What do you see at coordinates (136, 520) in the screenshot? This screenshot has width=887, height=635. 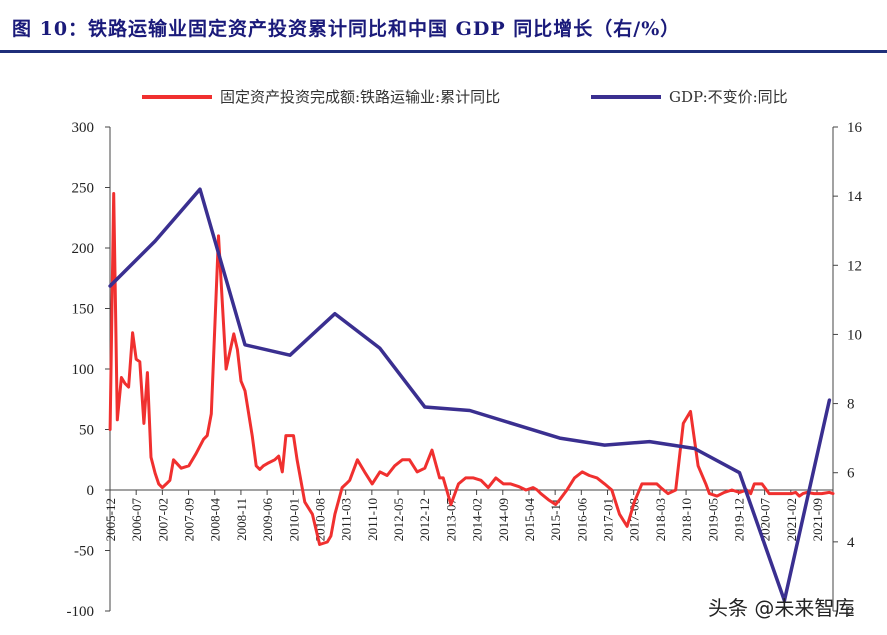 I see `x-tick-label: 2006-07` at bounding box center [136, 520].